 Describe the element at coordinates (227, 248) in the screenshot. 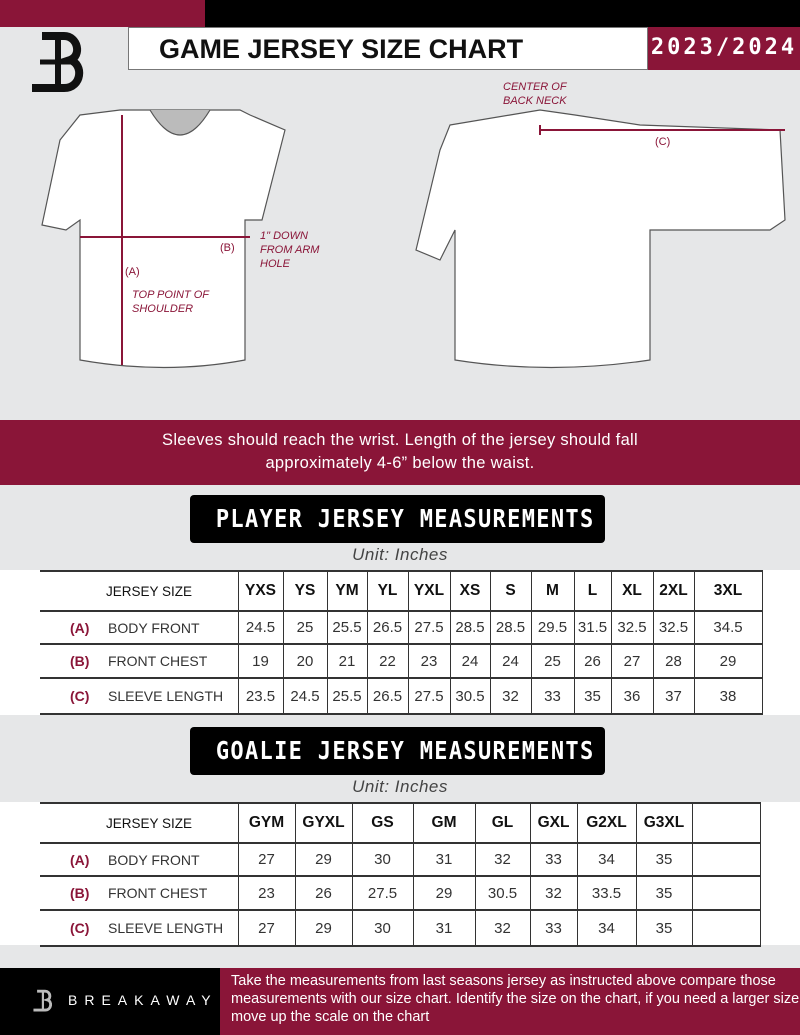

I see `label-b: (B)` at that location.